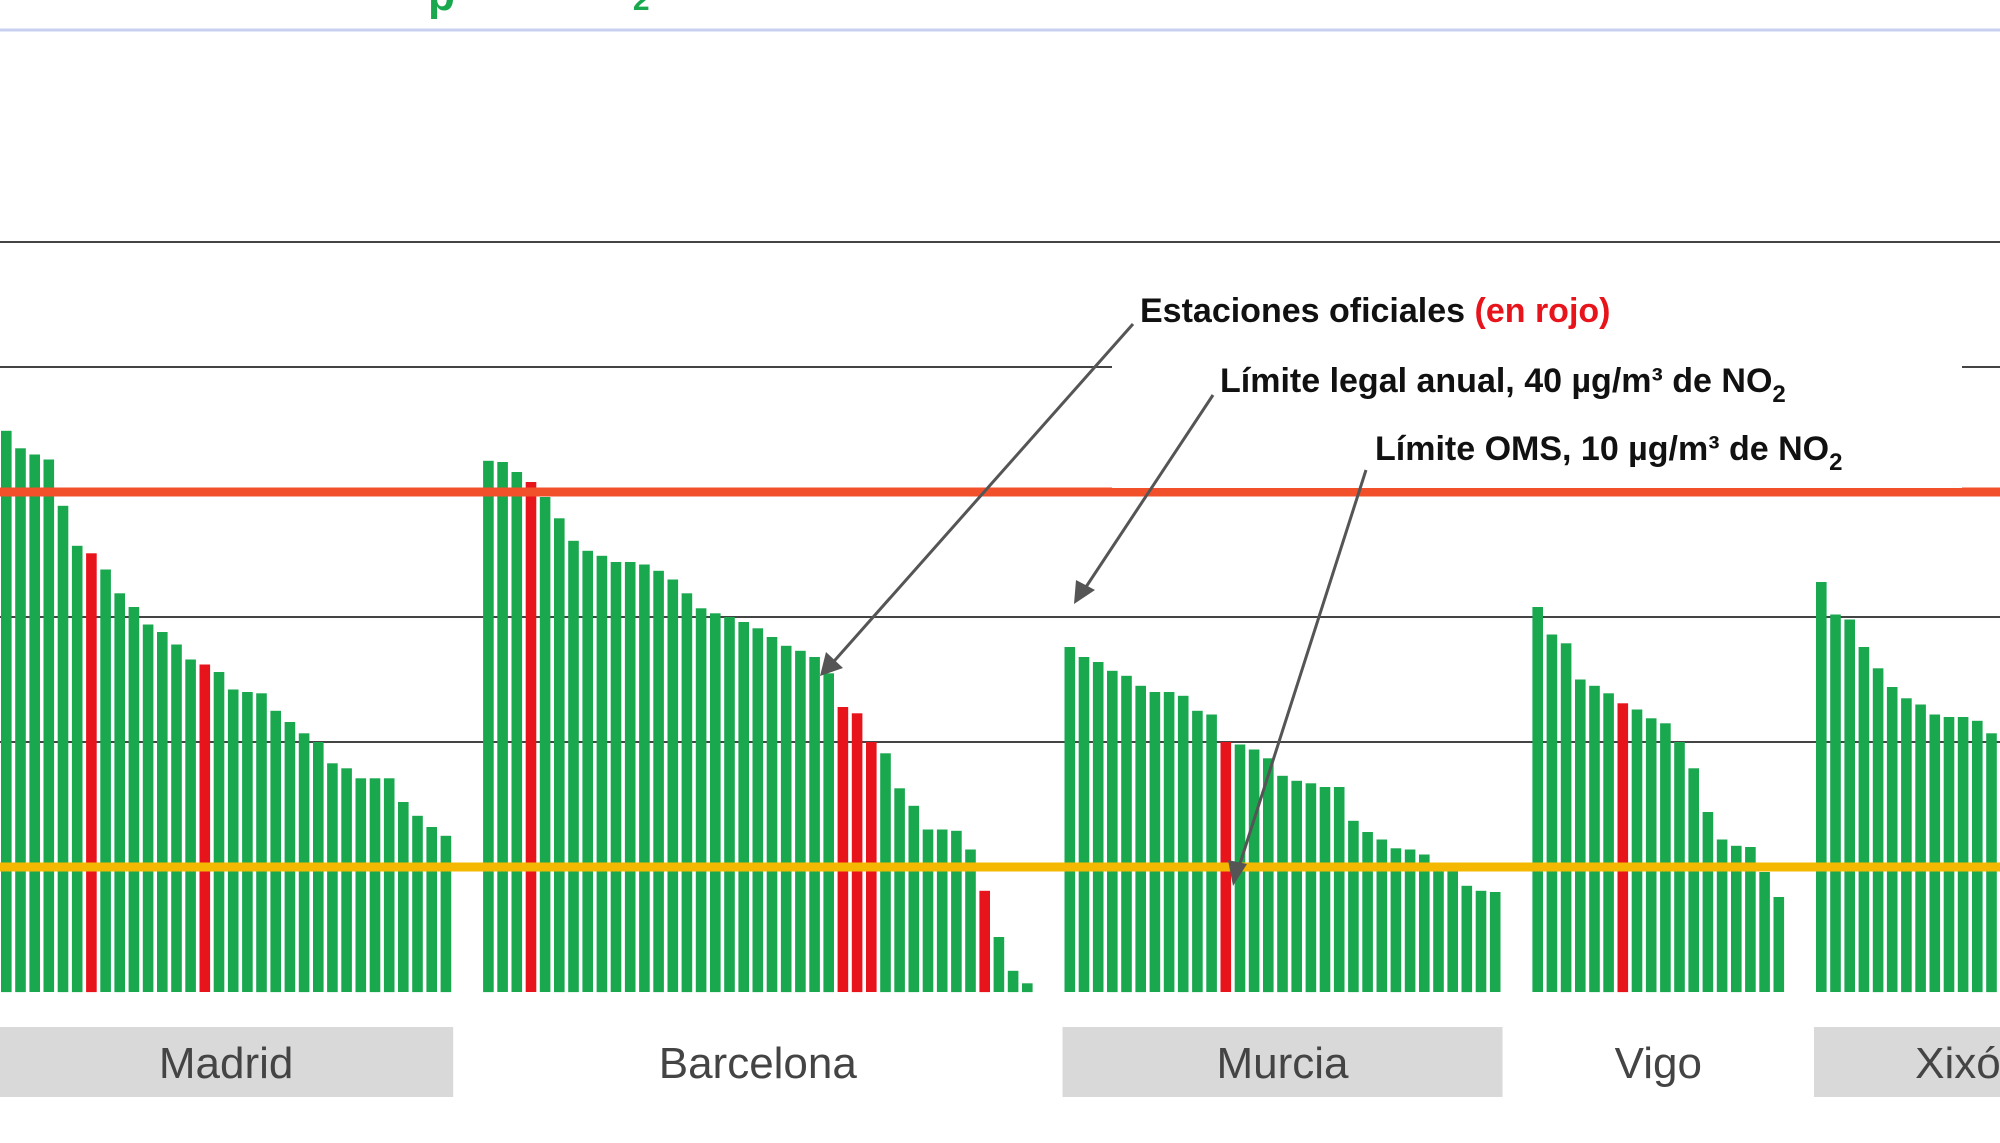 Image resolution: width=2000 pixels, height=1143 pixels. I want to click on category-label: Madrid, so click(226, 1063).